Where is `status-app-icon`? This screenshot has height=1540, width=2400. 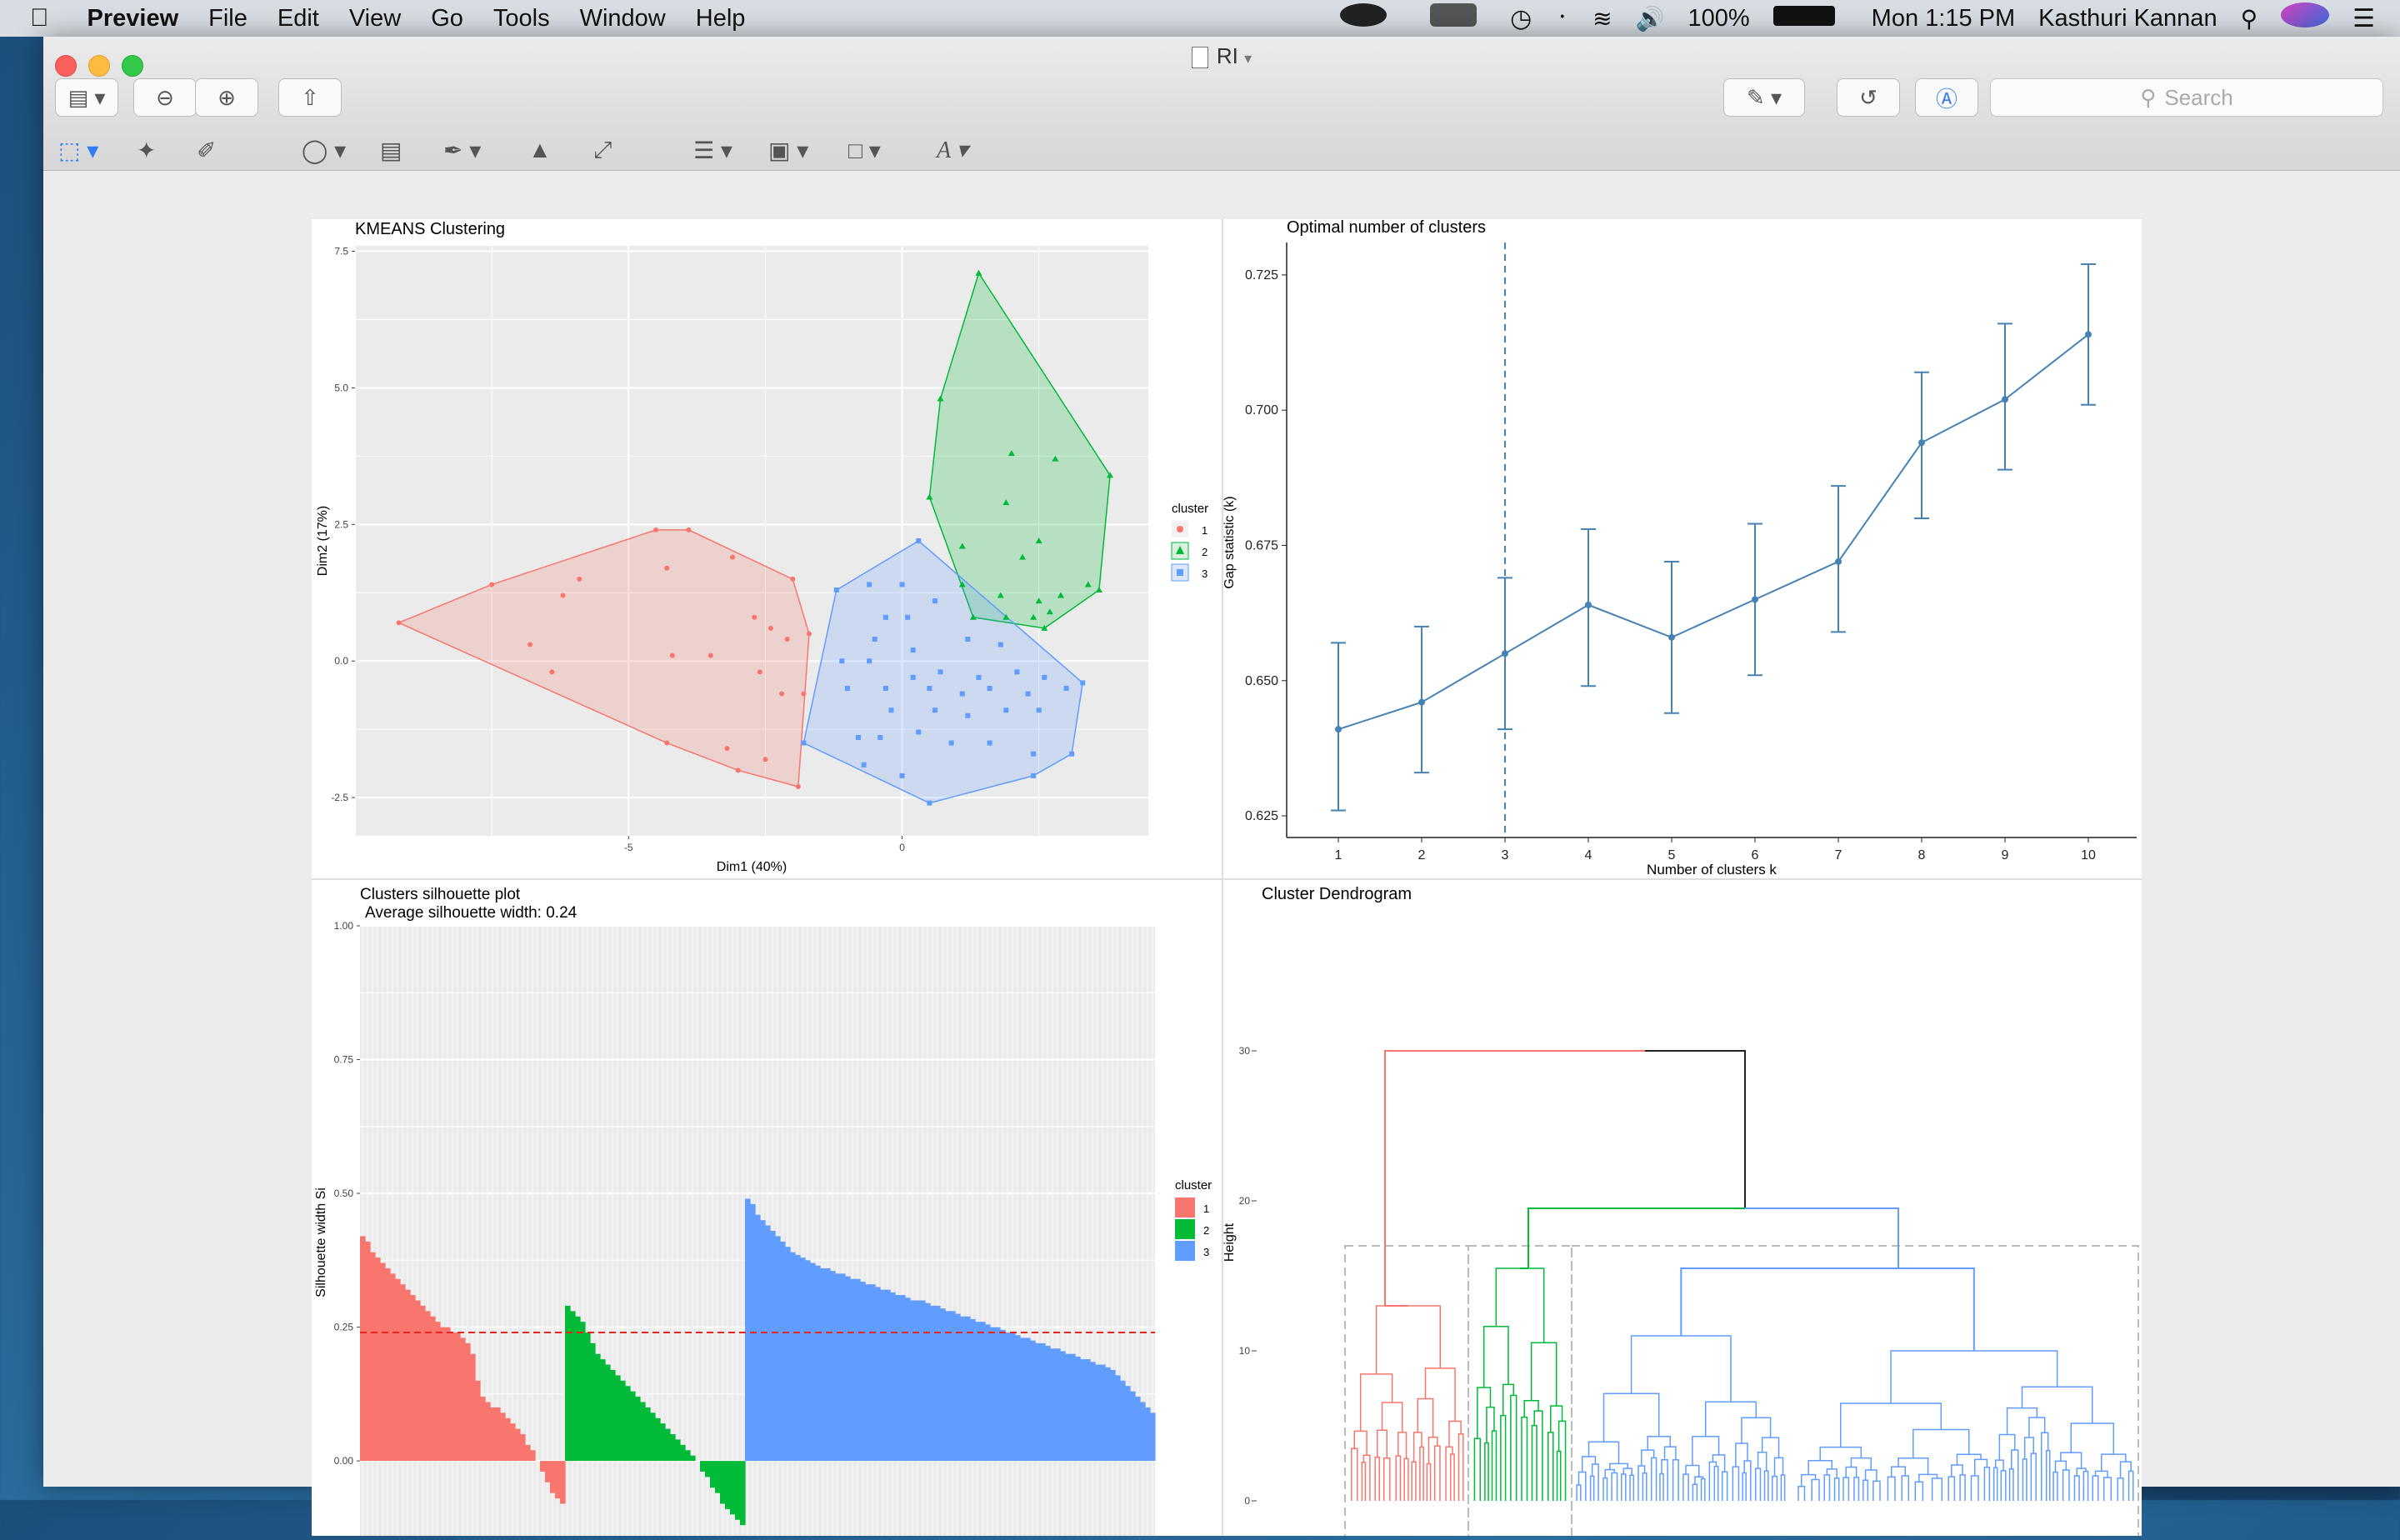 status-app-icon is located at coordinates (1363, 18).